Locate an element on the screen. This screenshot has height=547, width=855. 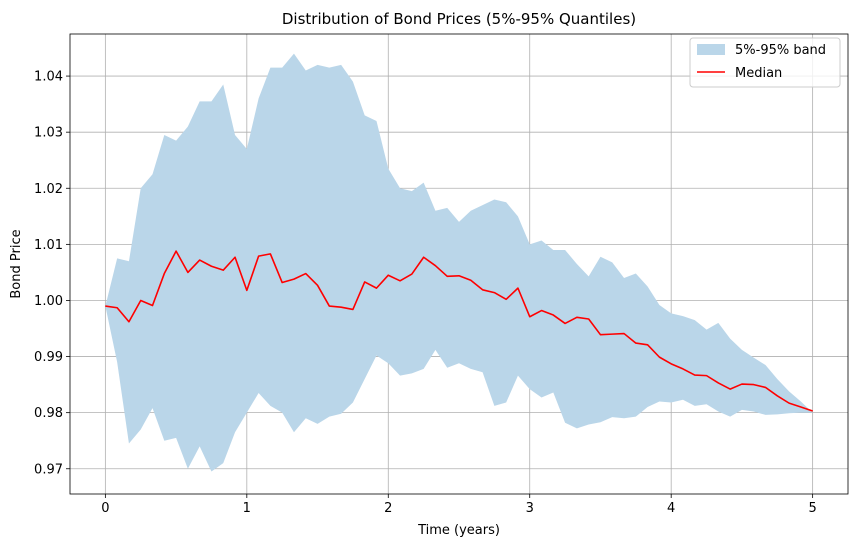
legend: 5%-95% band Median is located at coordinates (765, 62).